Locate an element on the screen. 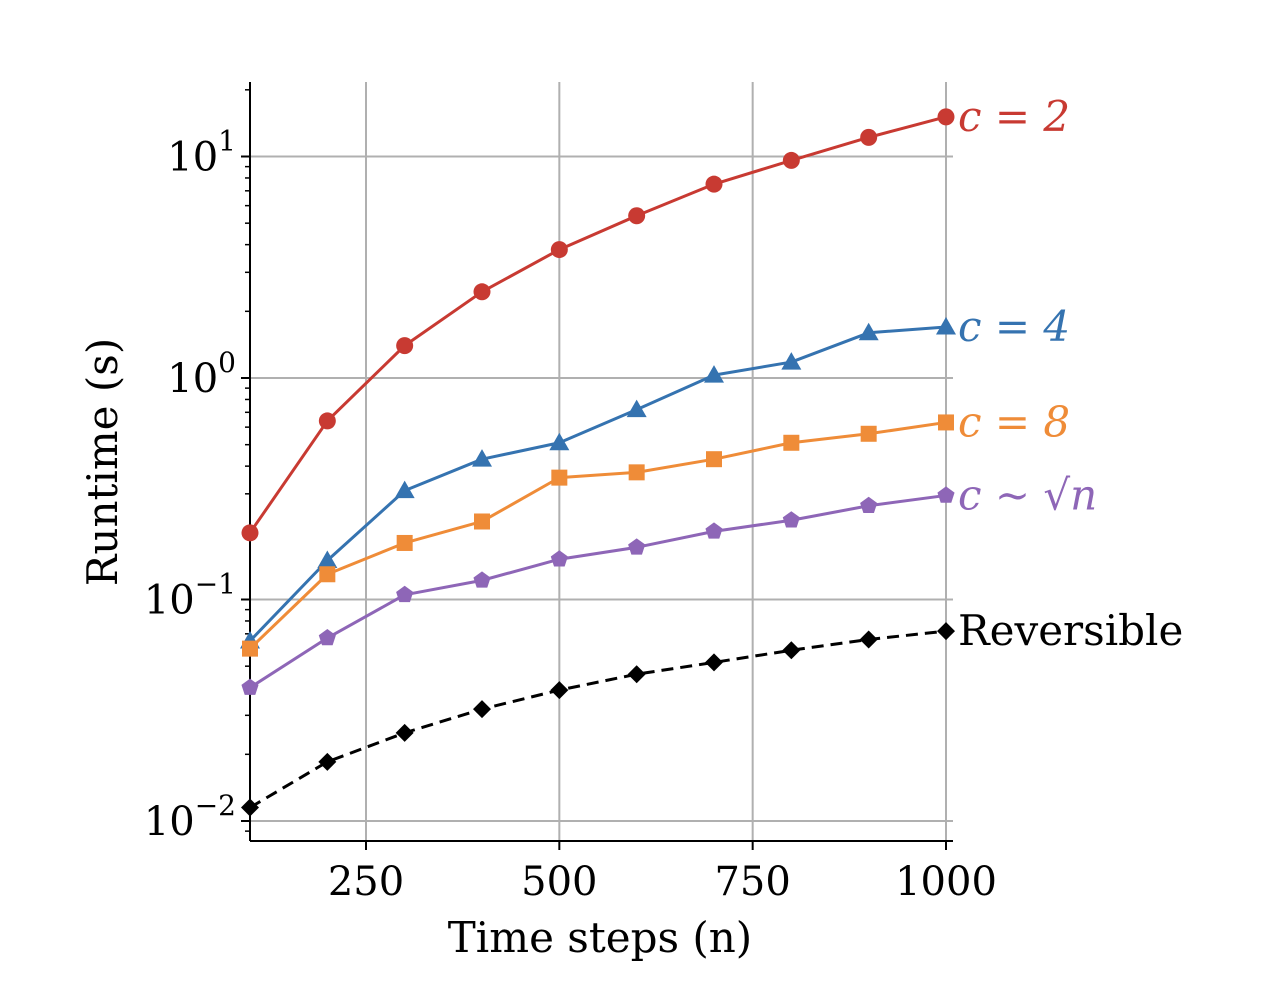  series-label: Reversible is located at coordinates (1070, 630).